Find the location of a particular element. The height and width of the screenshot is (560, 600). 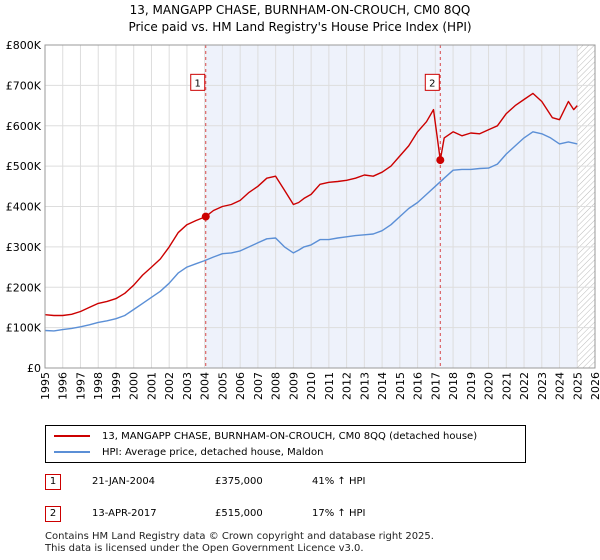

x-tick-label: 1999 is located at coordinates (116, 386).